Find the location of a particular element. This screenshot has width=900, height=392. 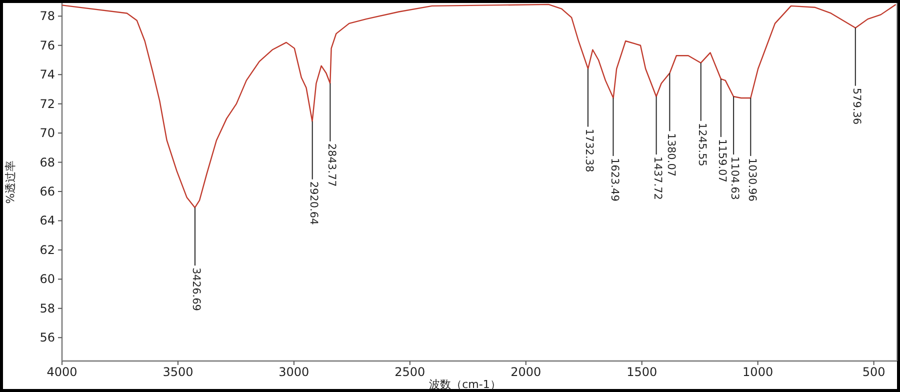

x-tick-label: 4000 is located at coordinates (62, 372).